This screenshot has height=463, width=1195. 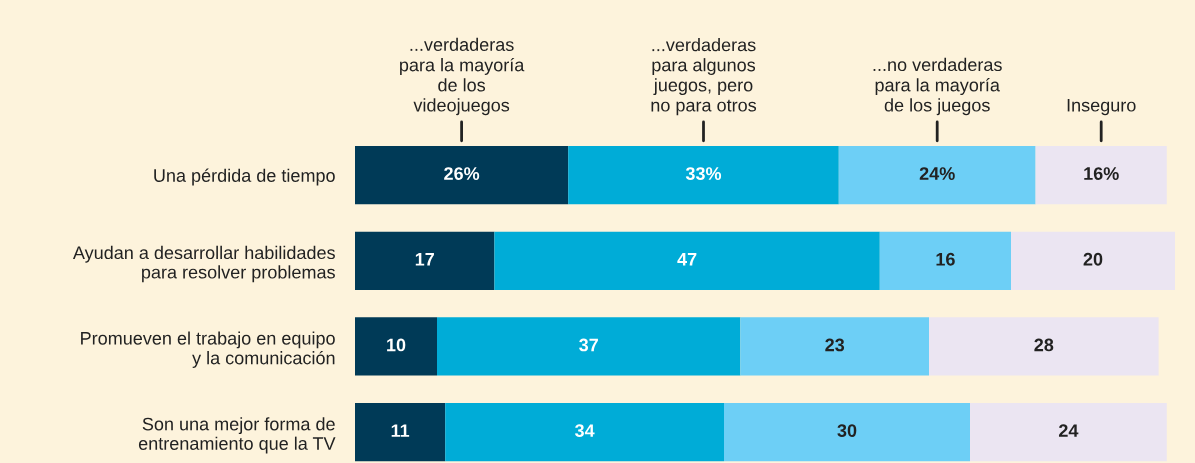 I want to click on y-tick-label: Ayudan a desarrollar habilidades para resolver problemas, so click(x=203, y=264).